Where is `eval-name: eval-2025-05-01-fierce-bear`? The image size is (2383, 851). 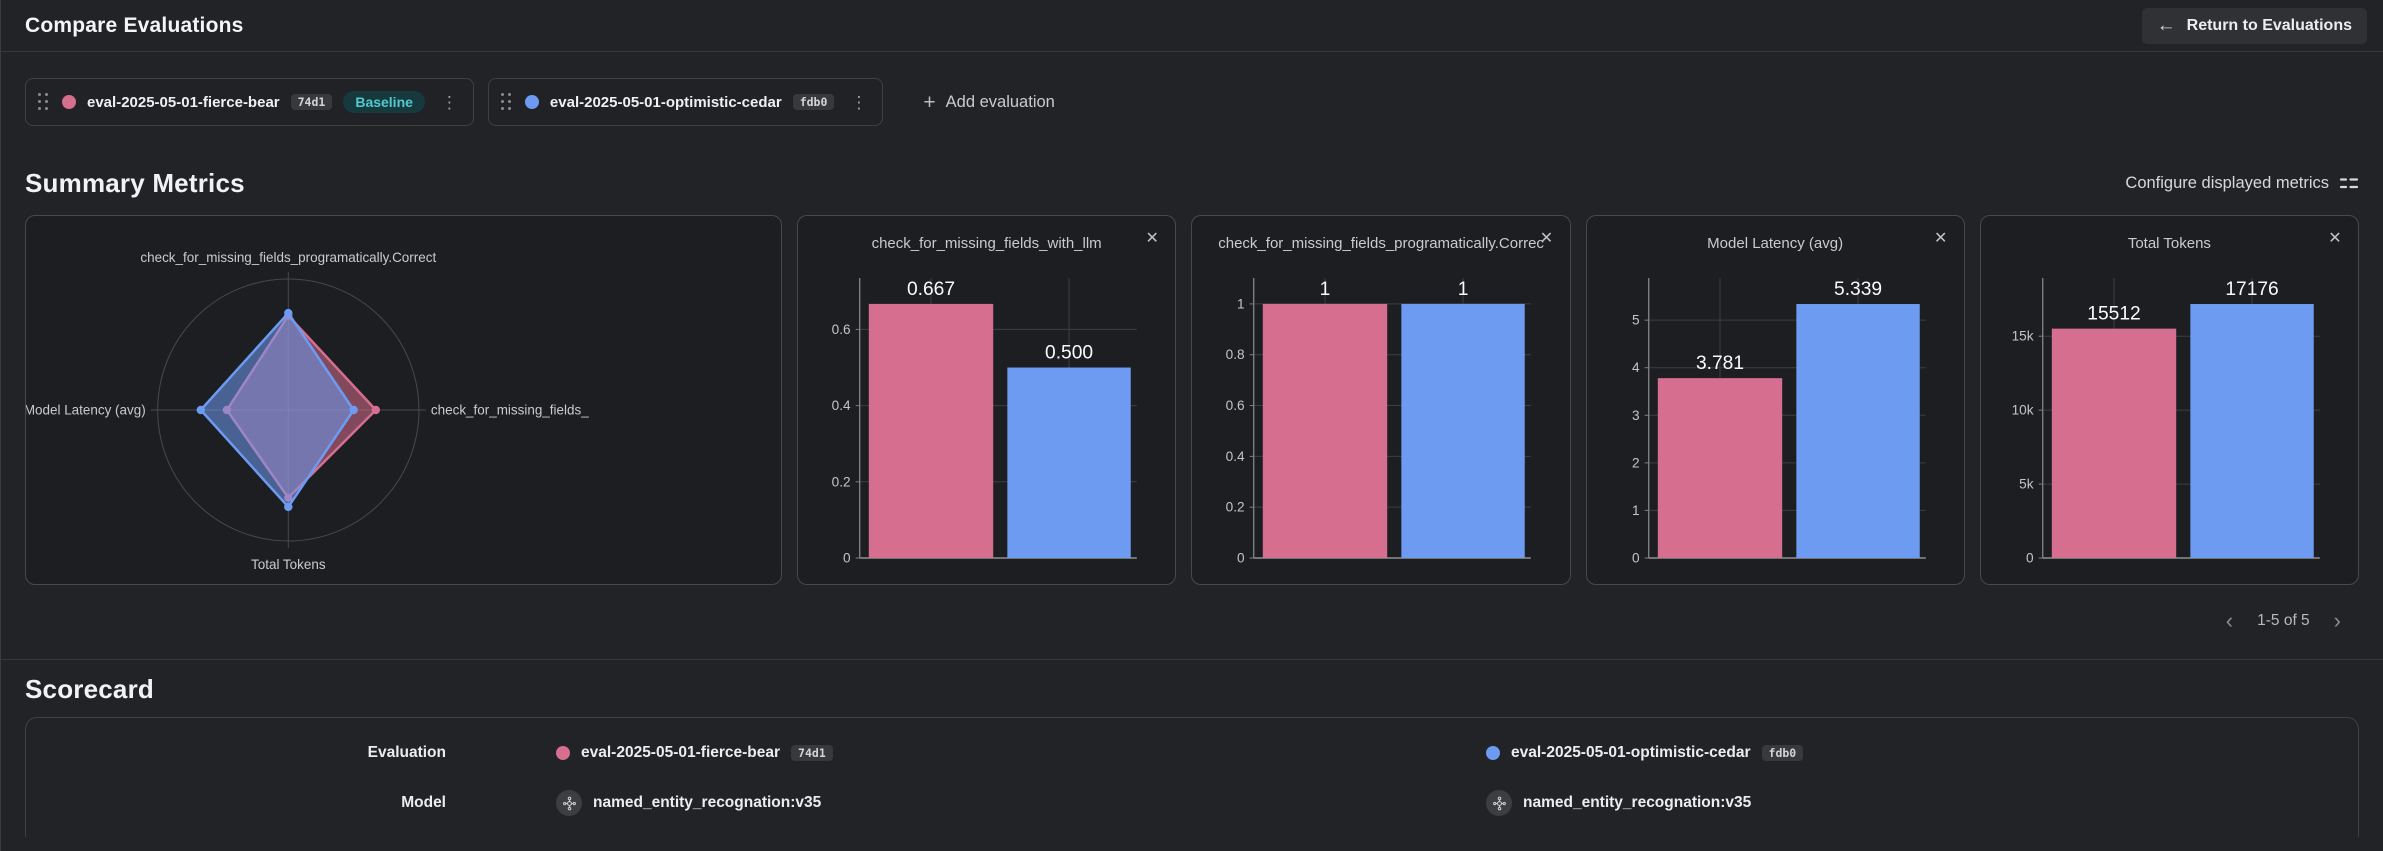
eval-name: eval-2025-05-01-fierce-bear is located at coordinates (183, 102).